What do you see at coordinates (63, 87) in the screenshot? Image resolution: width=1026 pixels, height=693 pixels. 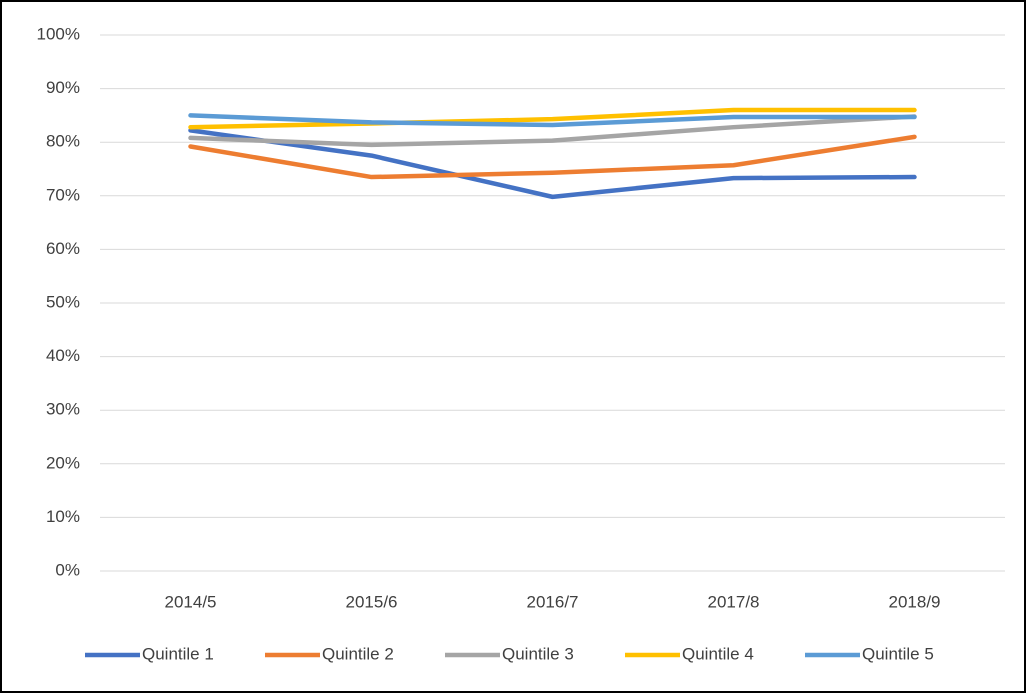 I see `y-tick-label: 90%` at bounding box center [63, 87].